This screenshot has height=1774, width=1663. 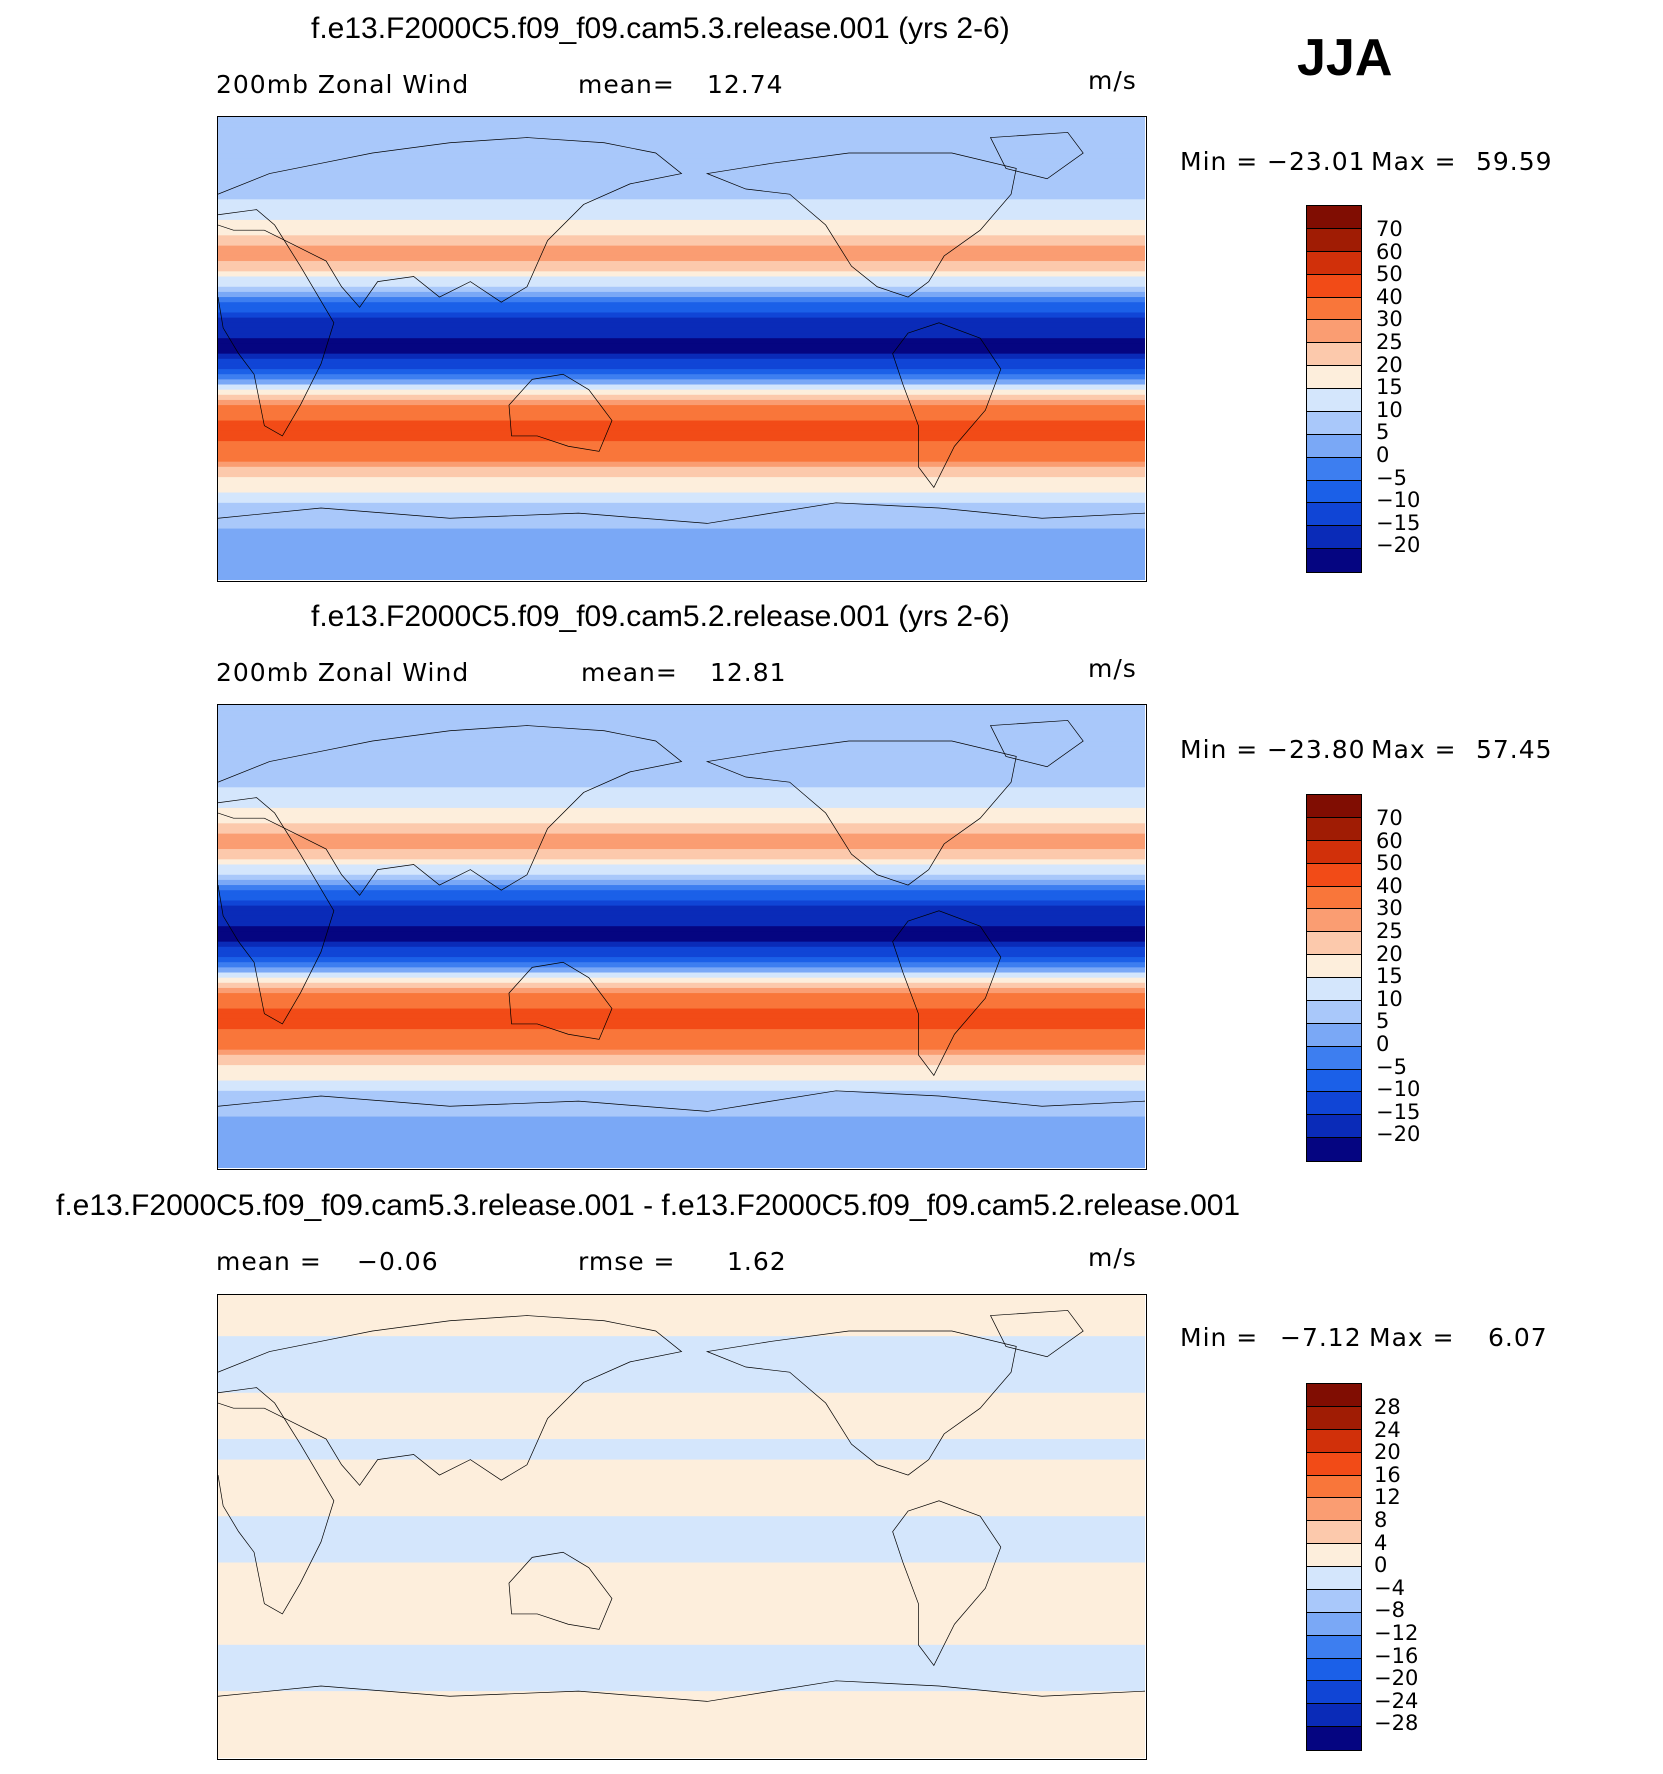 I want to click on colorbar-tick-label: 8, so click(x=1381, y=1520).